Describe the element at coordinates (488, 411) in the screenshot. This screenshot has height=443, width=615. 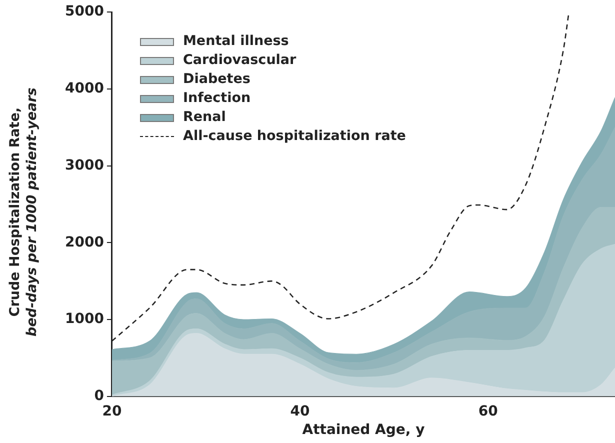
I see `x-tick-label: 60` at that location.